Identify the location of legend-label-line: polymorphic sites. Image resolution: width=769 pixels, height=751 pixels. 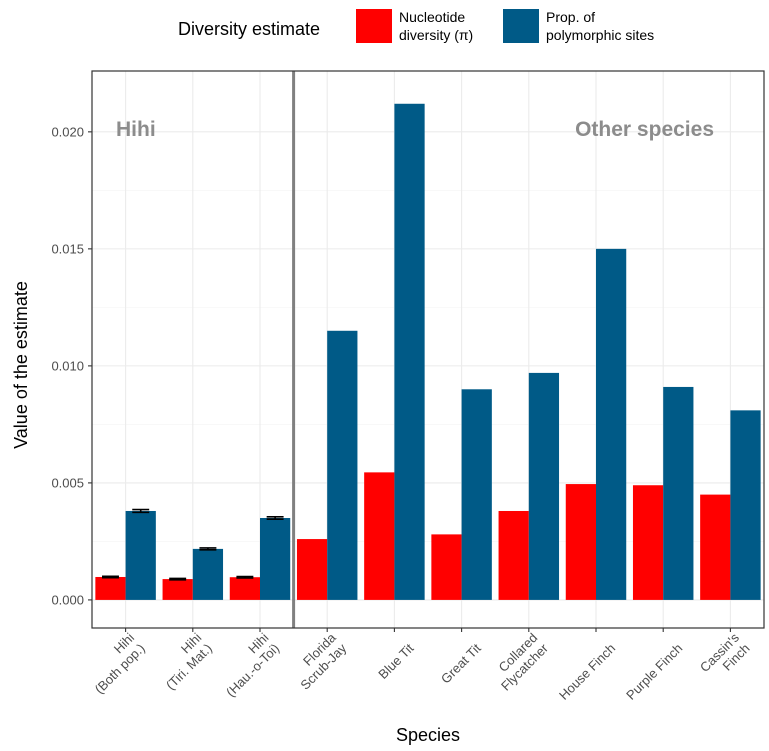
(600, 35).